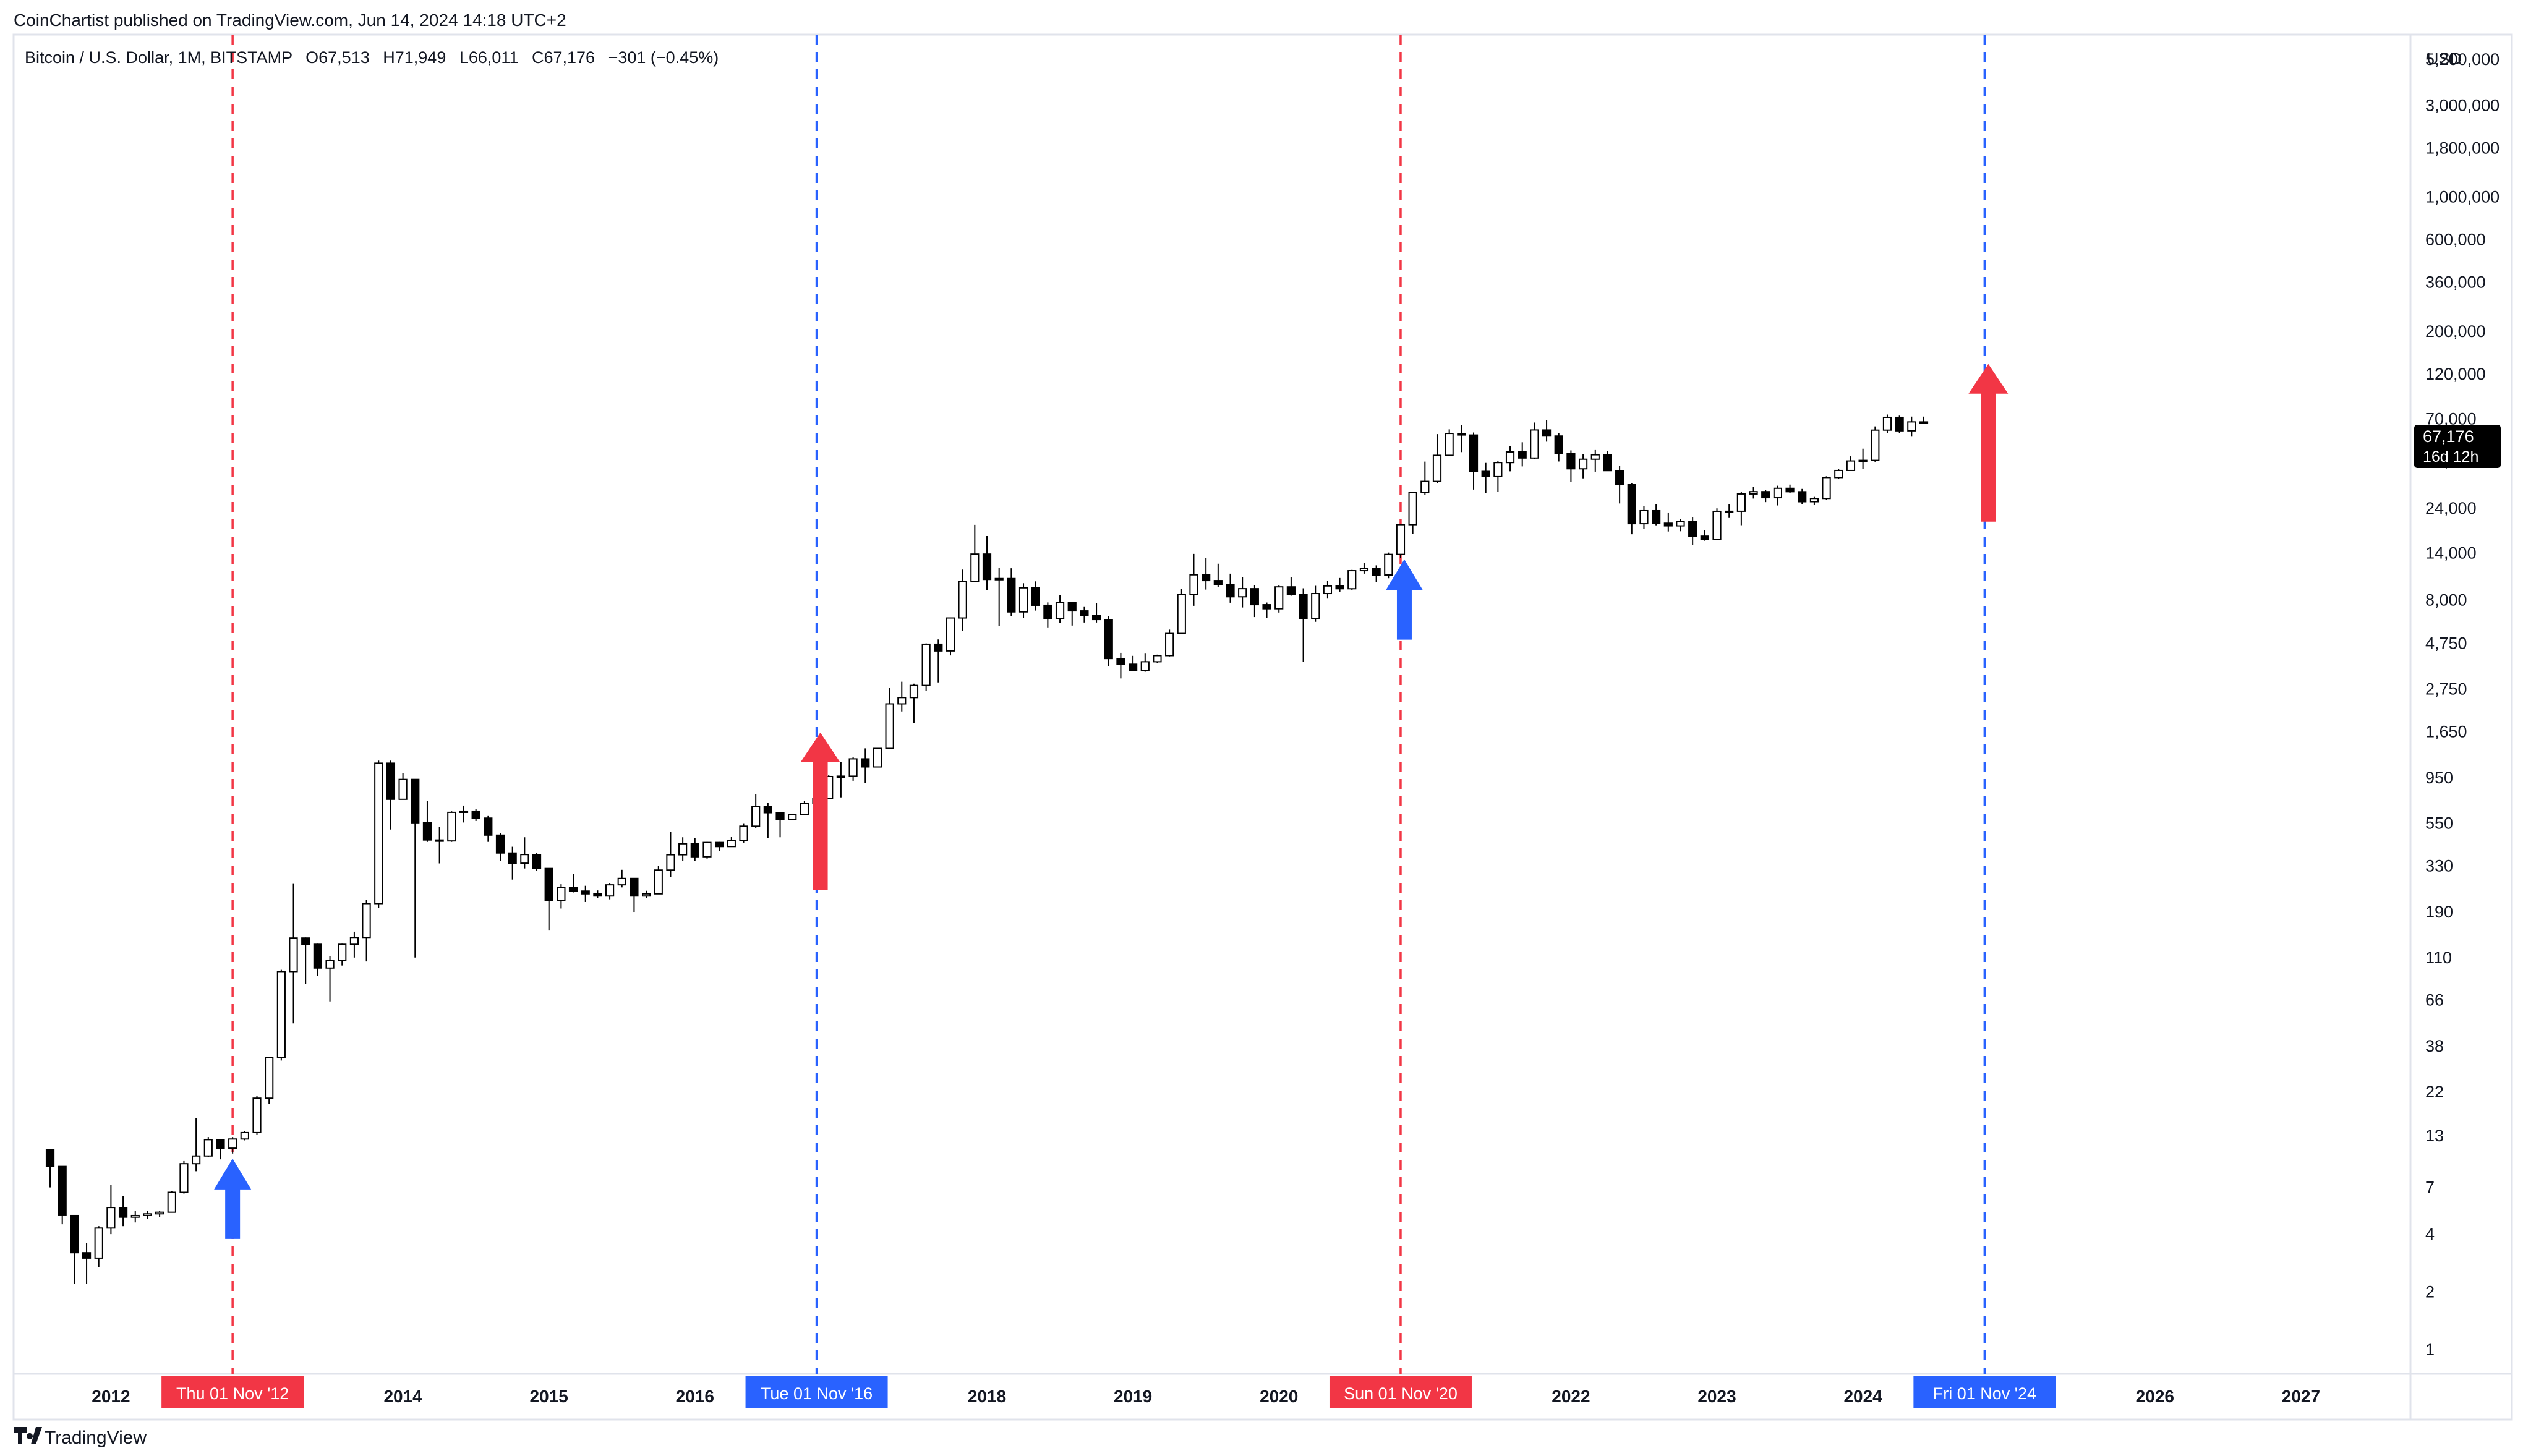 The image size is (2523, 1456). I want to click on tradingview-brand: TradingView, so click(96, 1438).